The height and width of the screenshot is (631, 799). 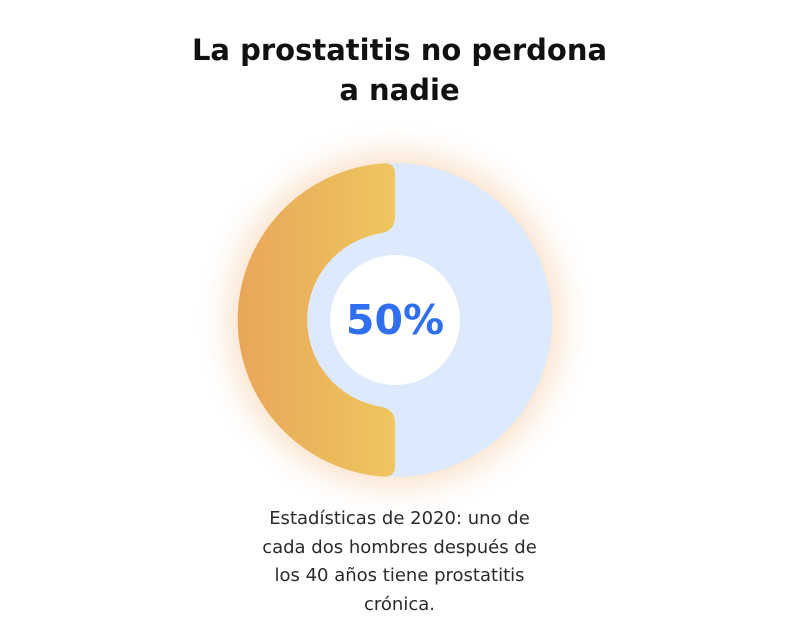 I want to click on page-title: La prostatitis no perdona a nadie, so click(x=399, y=70).